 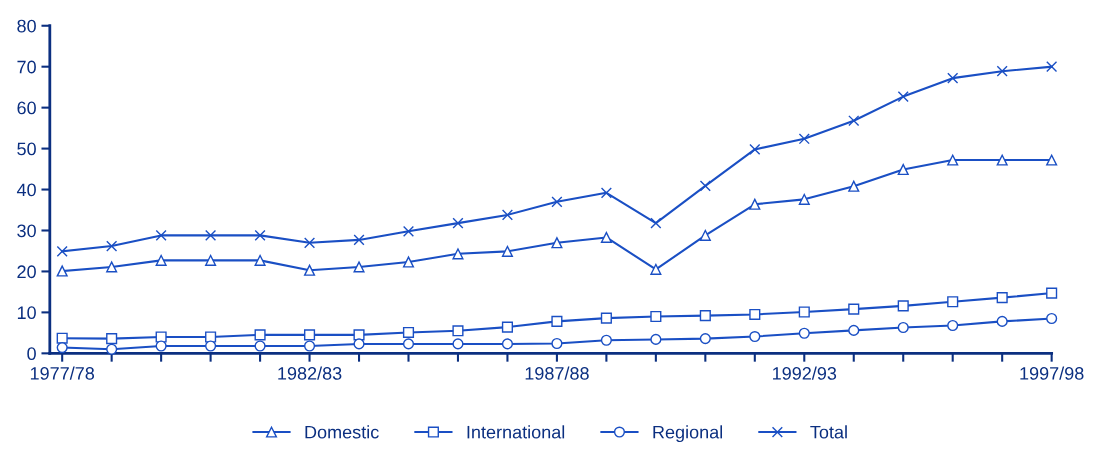 What do you see at coordinates (828, 432) in the screenshot?
I see `legend-label: Total` at bounding box center [828, 432].